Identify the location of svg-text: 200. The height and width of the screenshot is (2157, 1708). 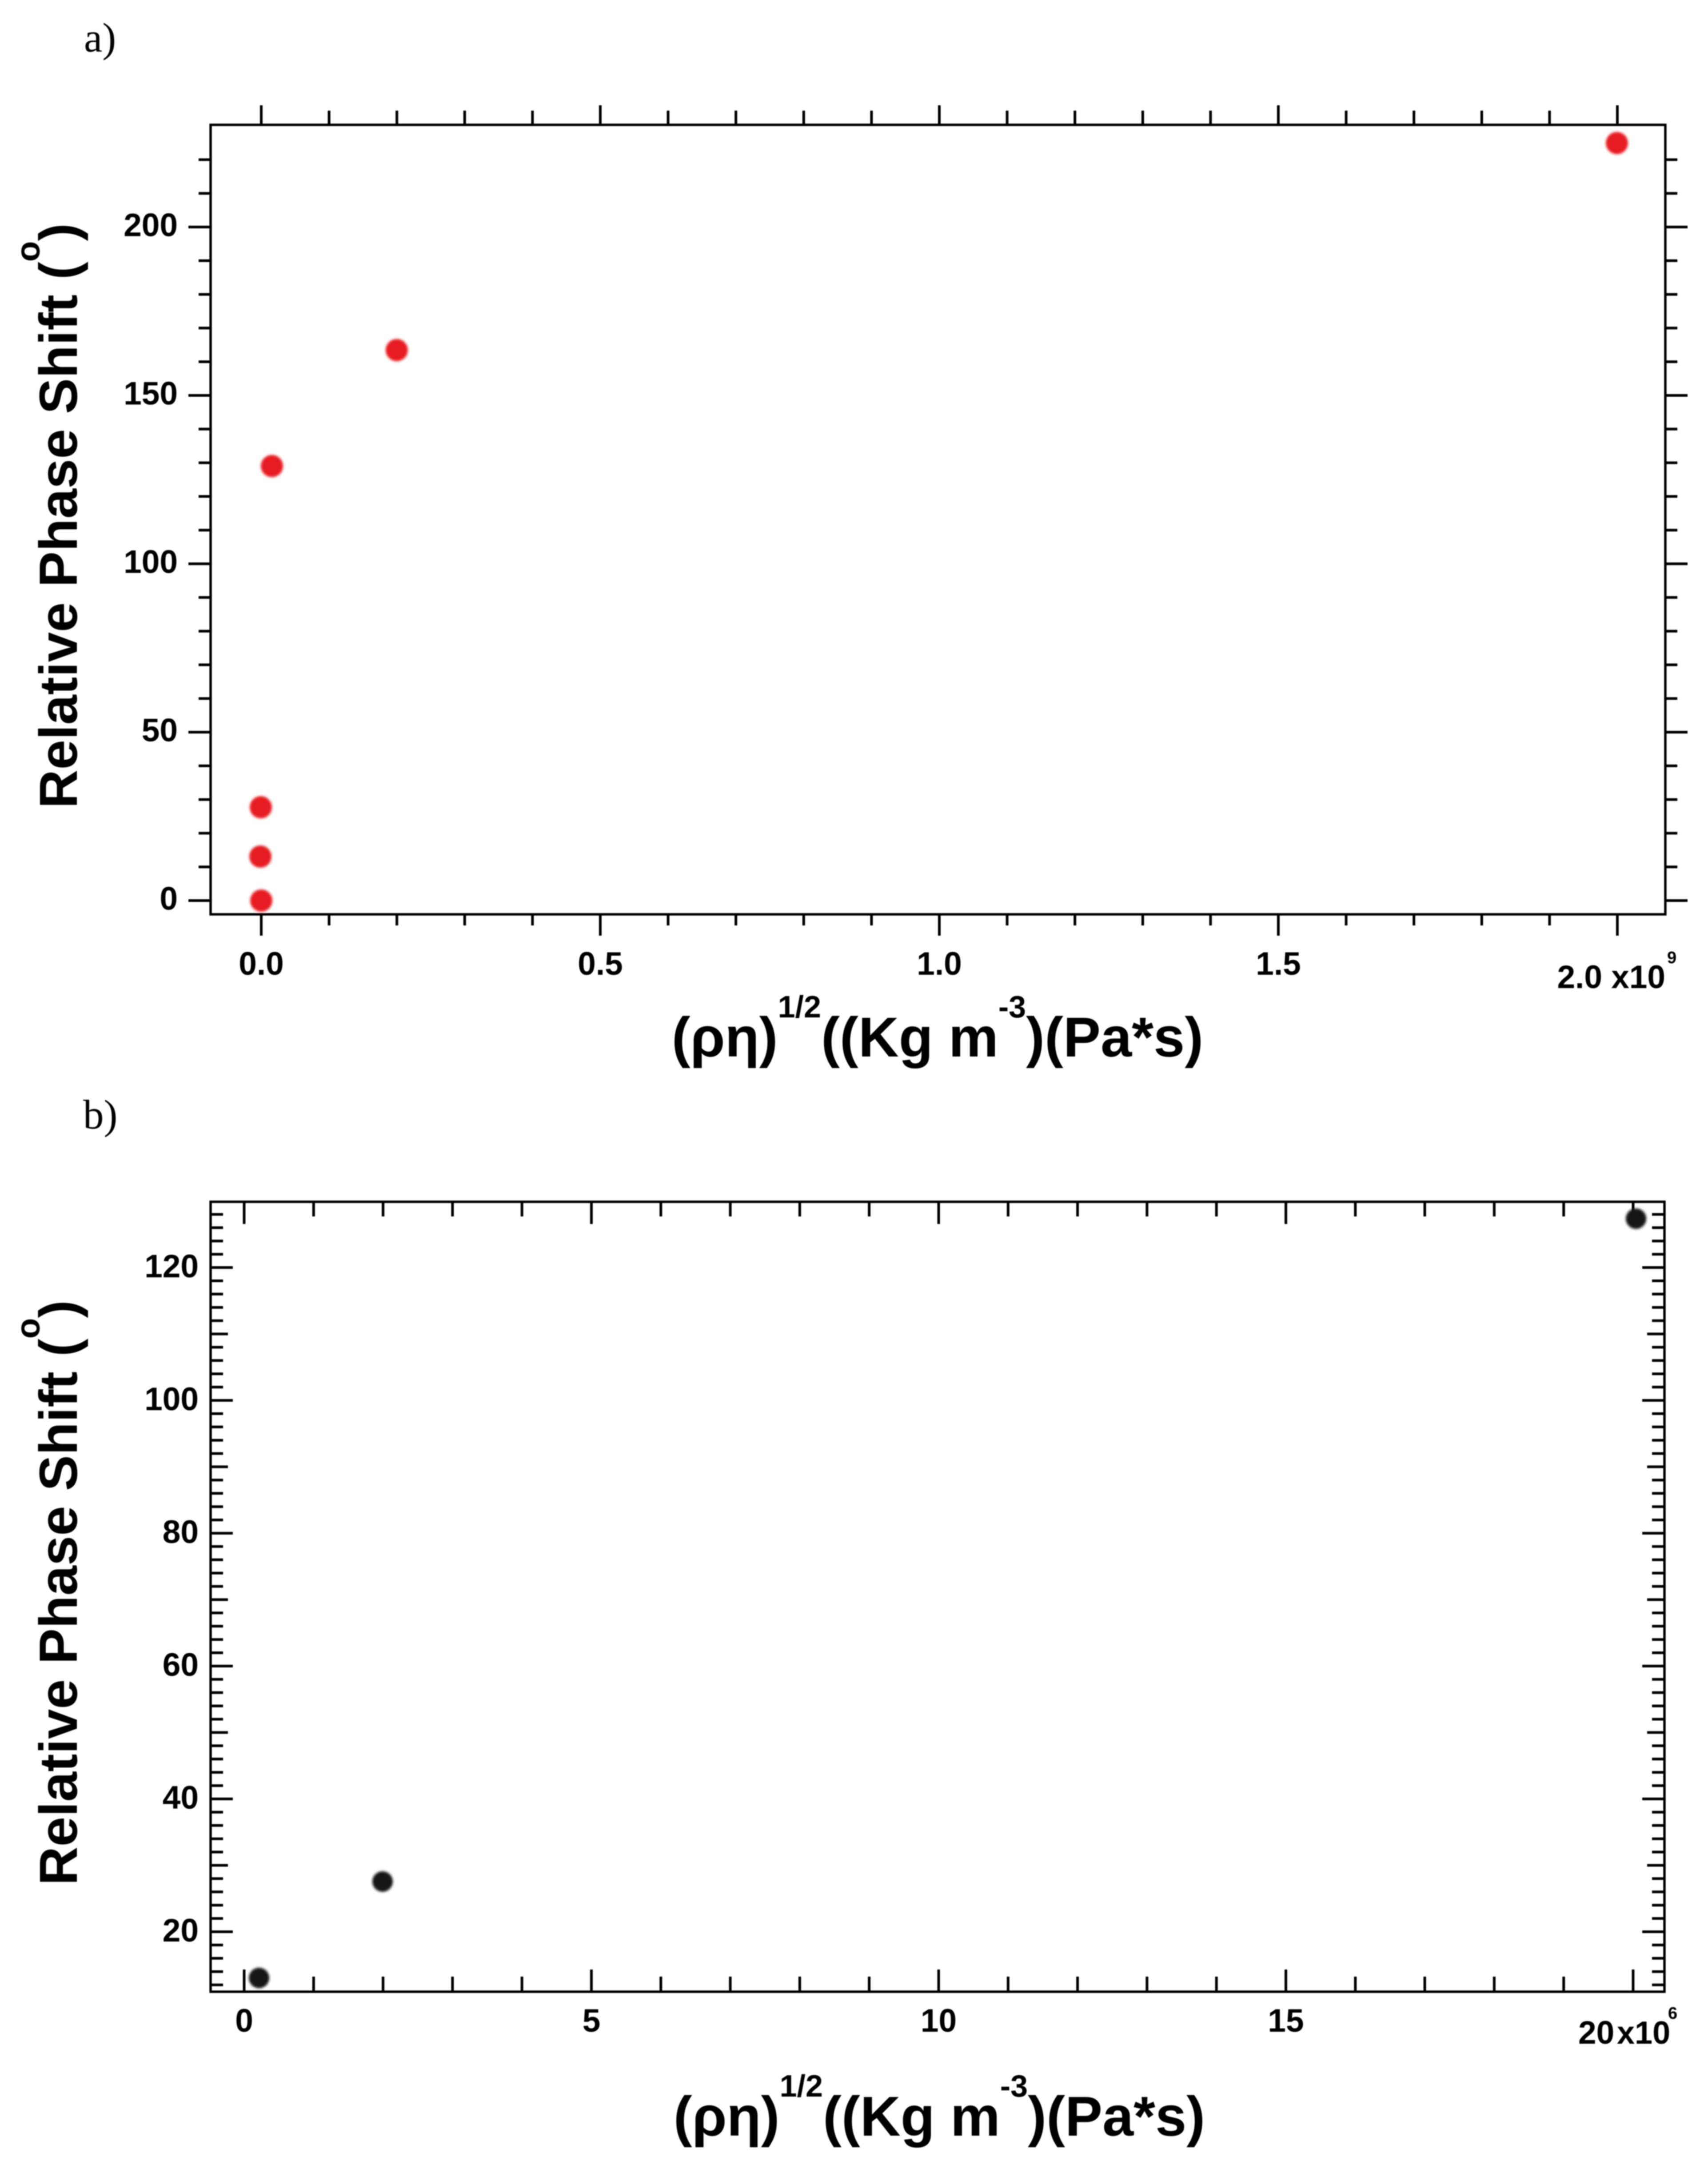
(151, 225).